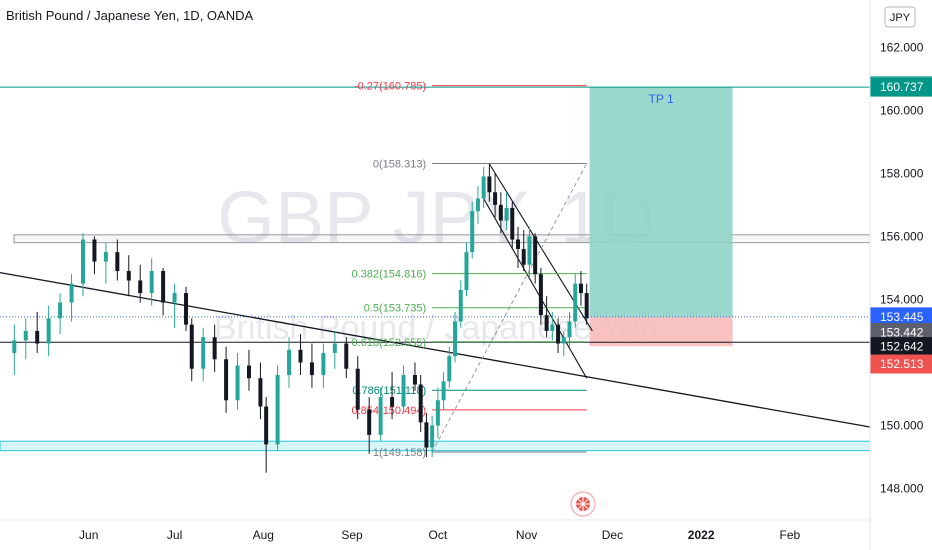 Image resolution: width=932 pixels, height=550 pixels. Describe the element at coordinates (438, 535) in the screenshot. I see `x-tick-label: Oct` at that location.